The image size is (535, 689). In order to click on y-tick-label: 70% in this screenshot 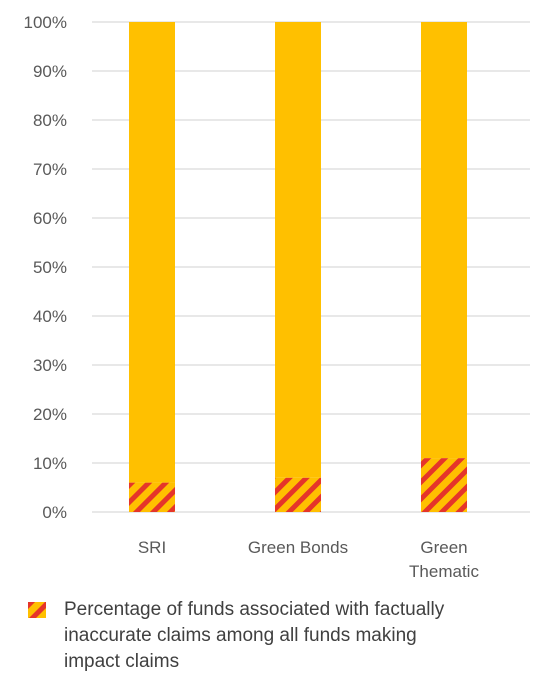, I will do `click(50, 169)`.